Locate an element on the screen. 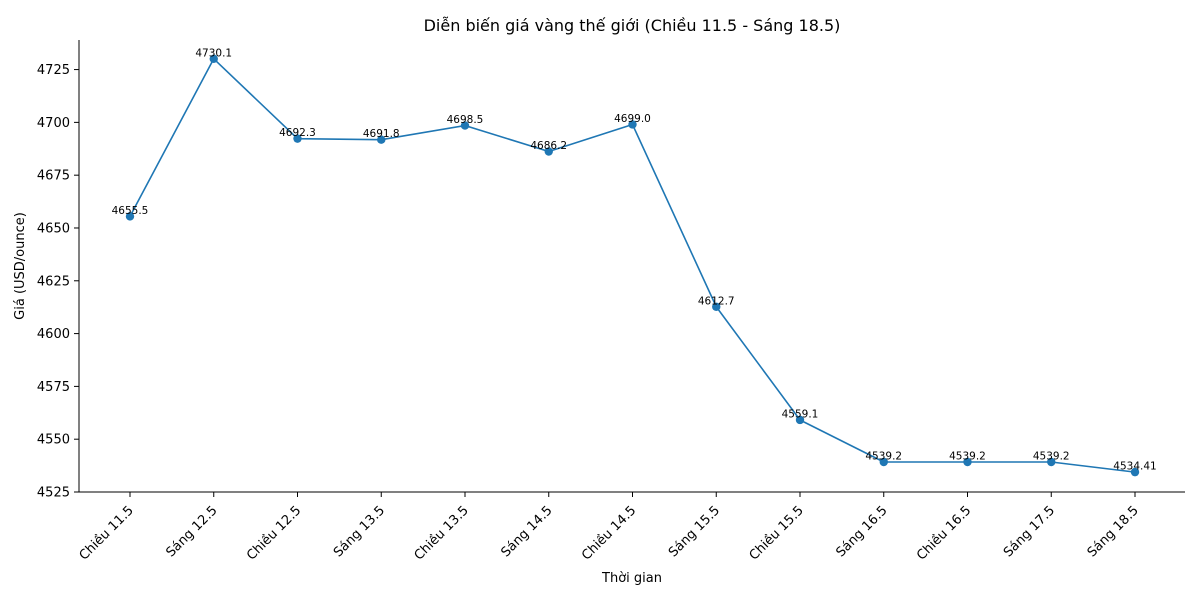 The height and width of the screenshot is (604, 1200). data-label: 4612.7 is located at coordinates (716, 301).